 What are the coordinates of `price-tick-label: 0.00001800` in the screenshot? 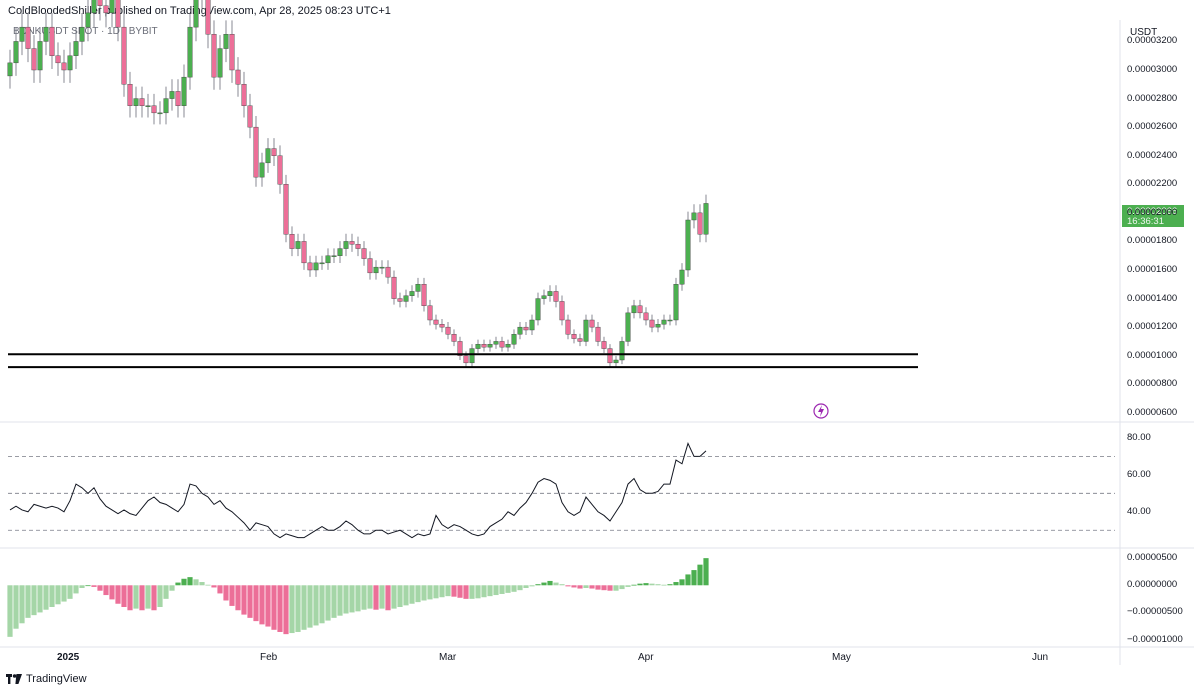 It's located at (1152, 241).